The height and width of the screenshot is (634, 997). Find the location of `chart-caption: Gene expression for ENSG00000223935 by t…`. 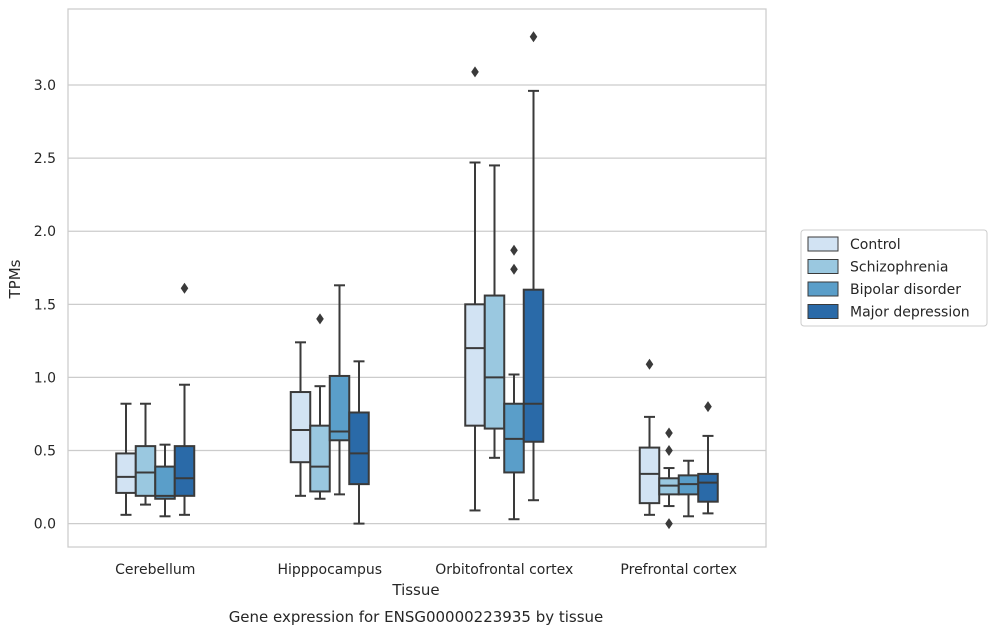

chart-caption: Gene expression for ENSG00000223935 by t… is located at coordinates (416, 617).